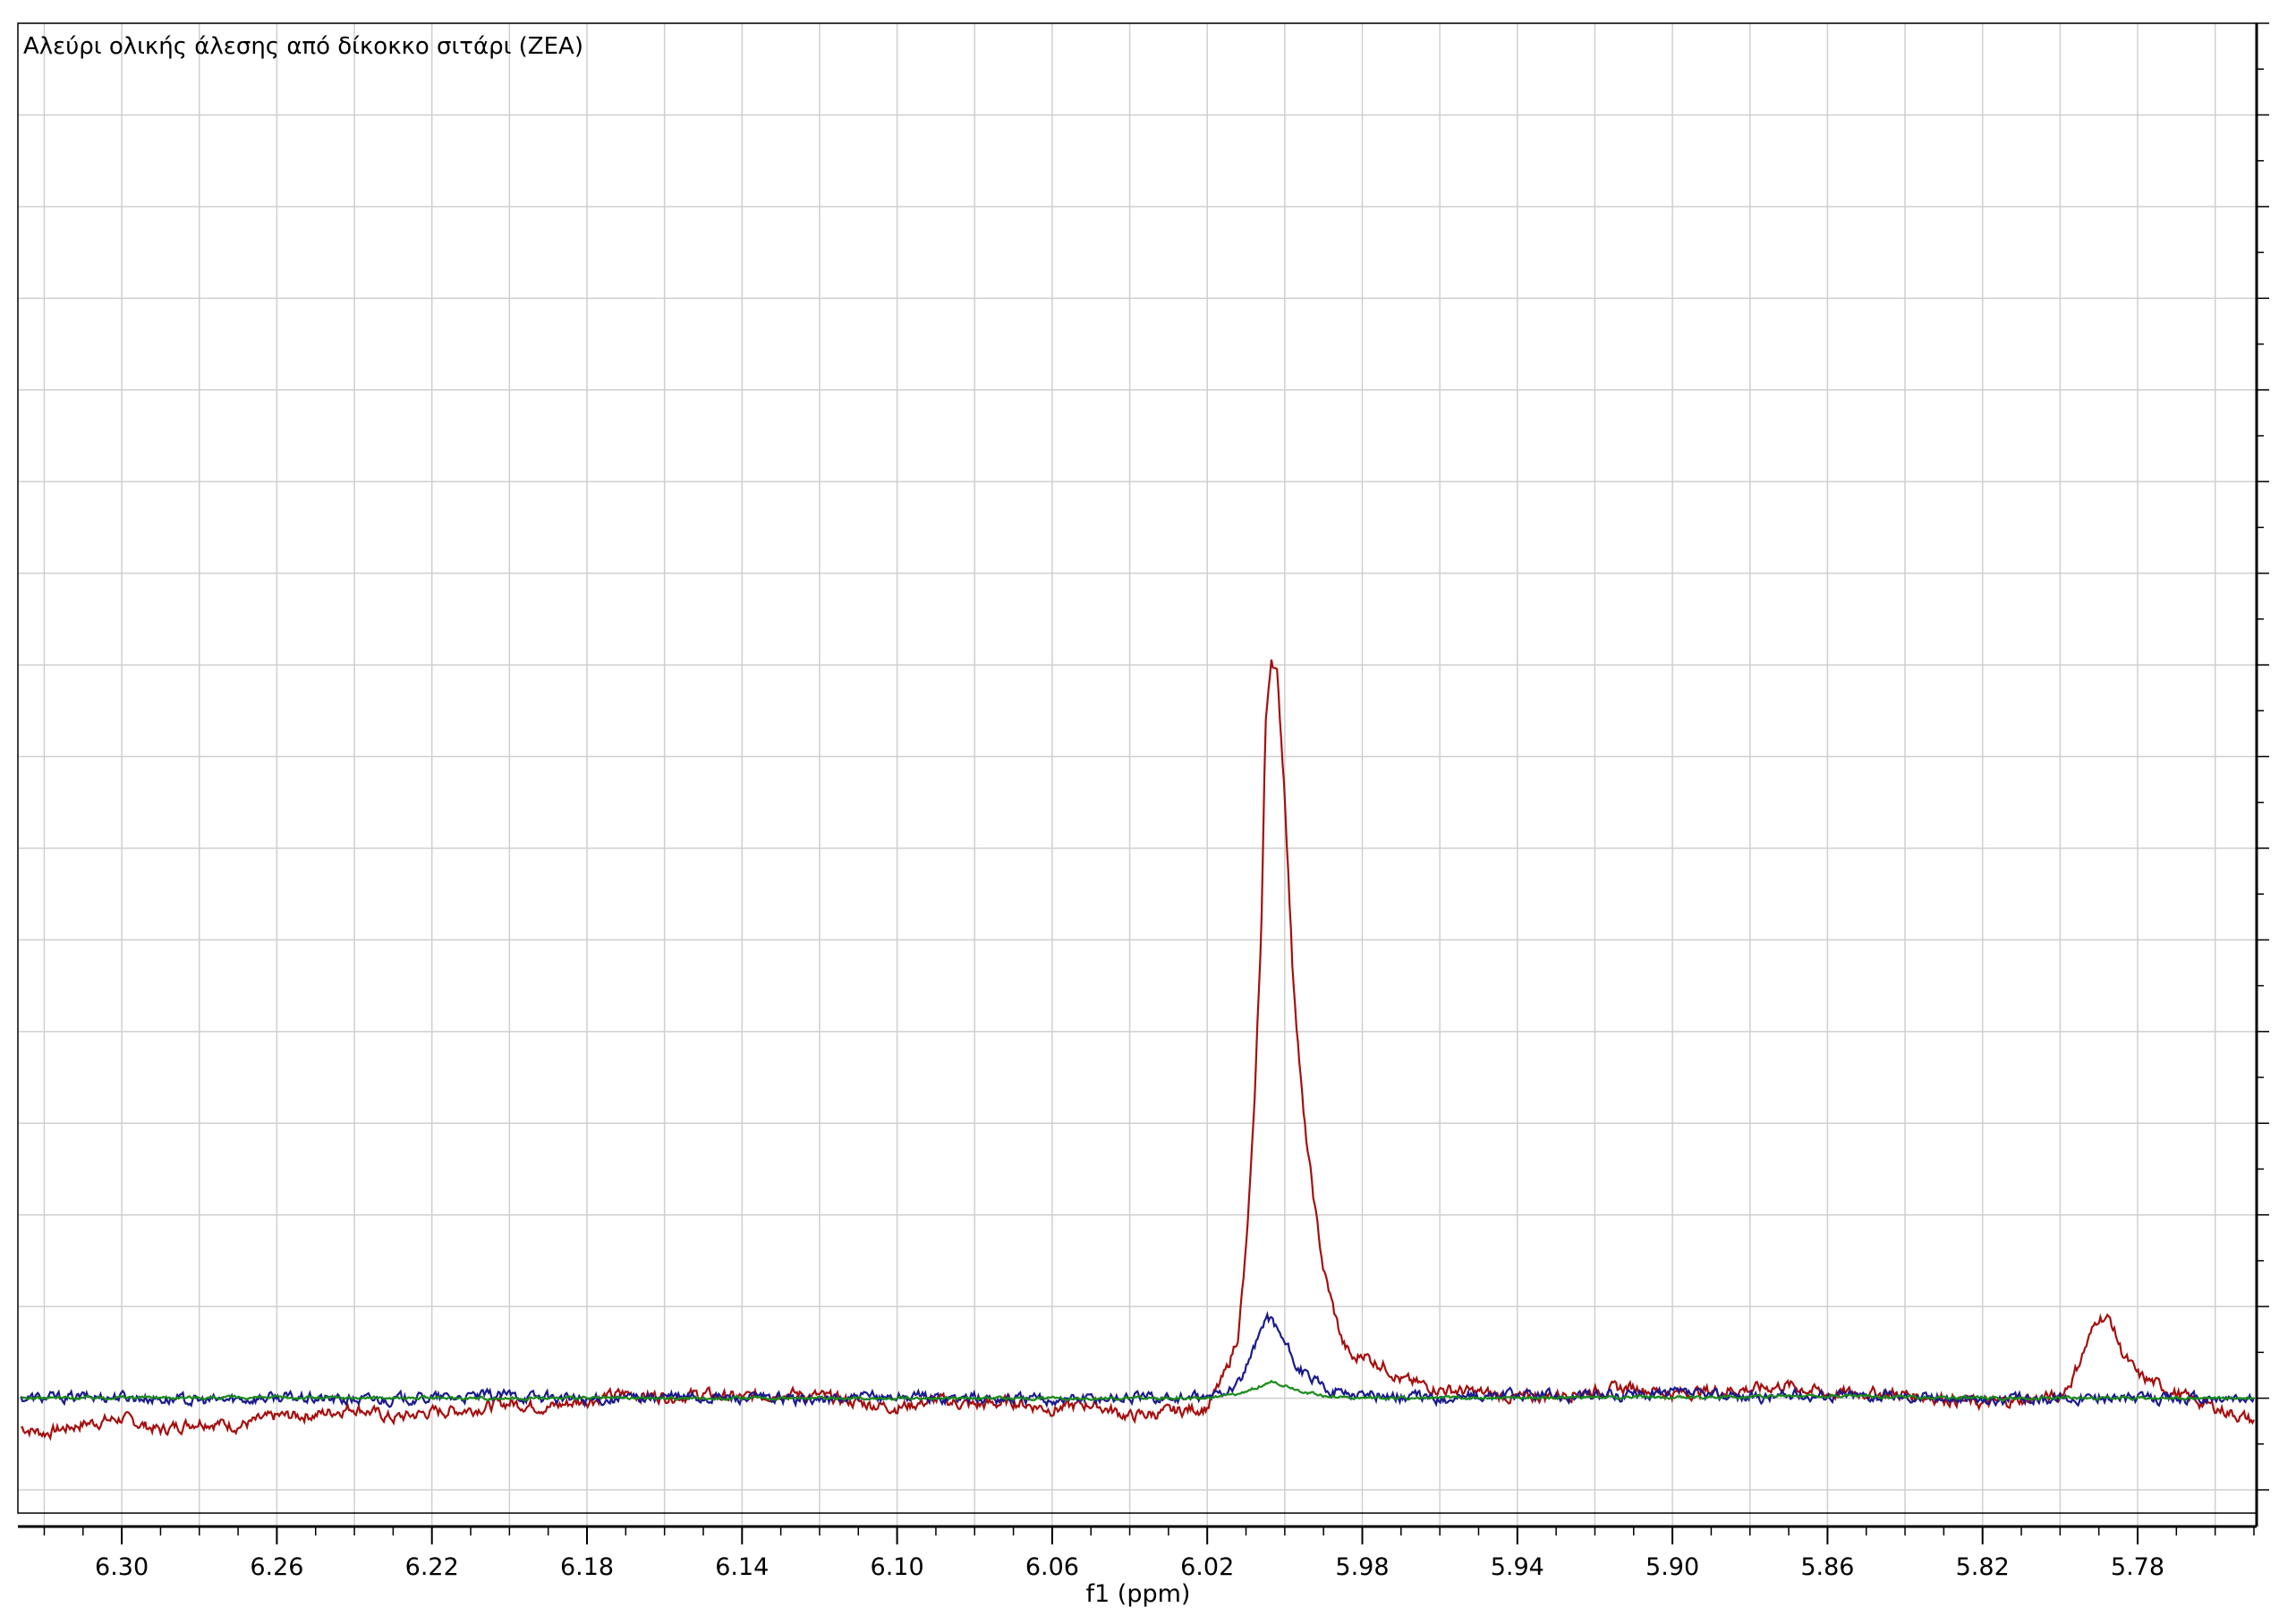 This screenshot has height=1616, width=2296. I want to click on x-tick-label: 5.90, so click(1672, 1567).